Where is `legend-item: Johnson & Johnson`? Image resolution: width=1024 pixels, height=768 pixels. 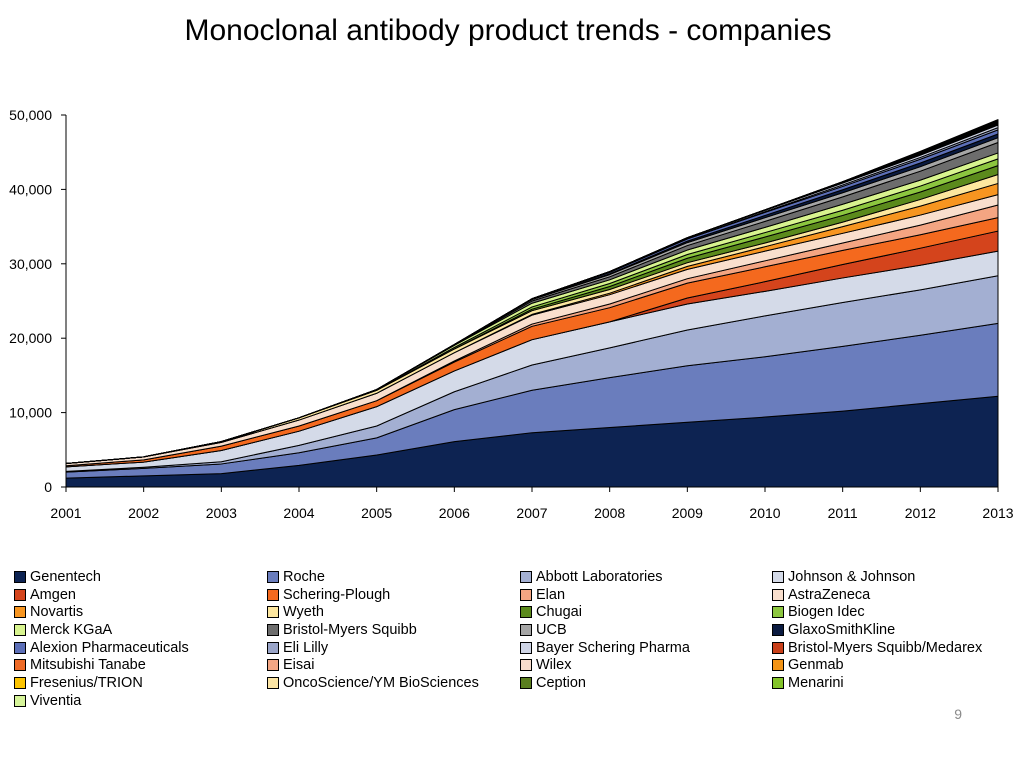 legend-item: Johnson & Johnson is located at coordinates (898, 577).